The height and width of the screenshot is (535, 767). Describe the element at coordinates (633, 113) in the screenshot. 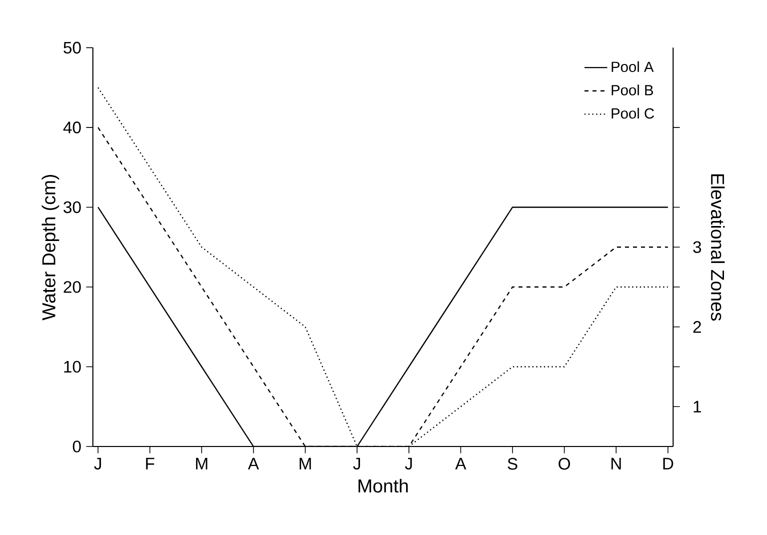

I see `legend-label: Pool C` at that location.